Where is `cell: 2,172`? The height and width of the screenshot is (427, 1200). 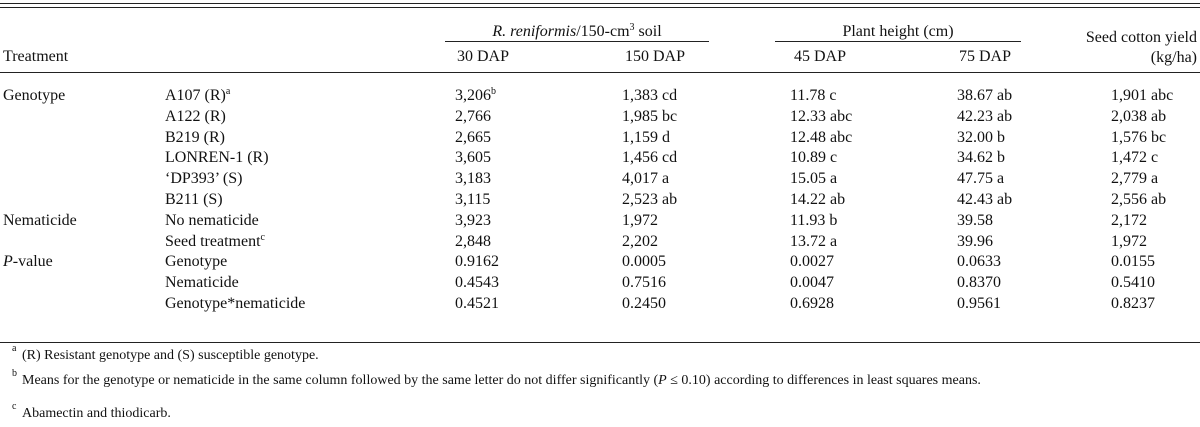 cell: 2,172 is located at coordinates (1129, 221).